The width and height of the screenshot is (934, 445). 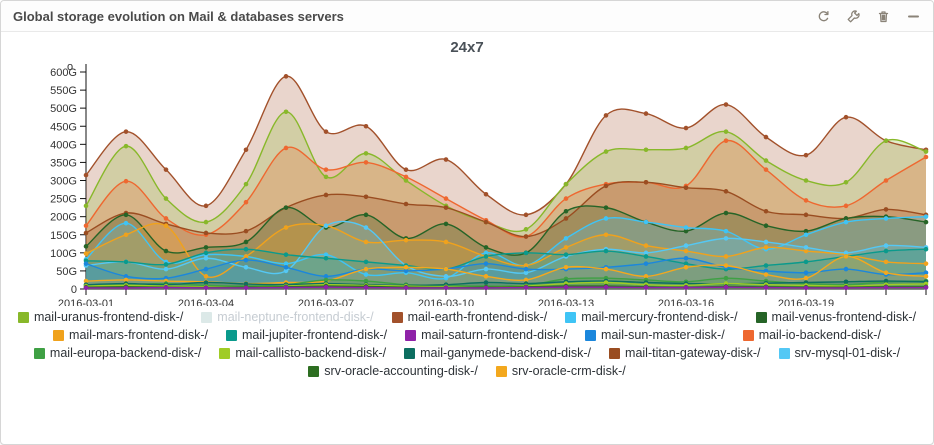 What do you see at coordinates (839, 353) in the screenshot?
I see `legend-item: srv-mysql-01-disk-/` at bounding box center [839, 353].